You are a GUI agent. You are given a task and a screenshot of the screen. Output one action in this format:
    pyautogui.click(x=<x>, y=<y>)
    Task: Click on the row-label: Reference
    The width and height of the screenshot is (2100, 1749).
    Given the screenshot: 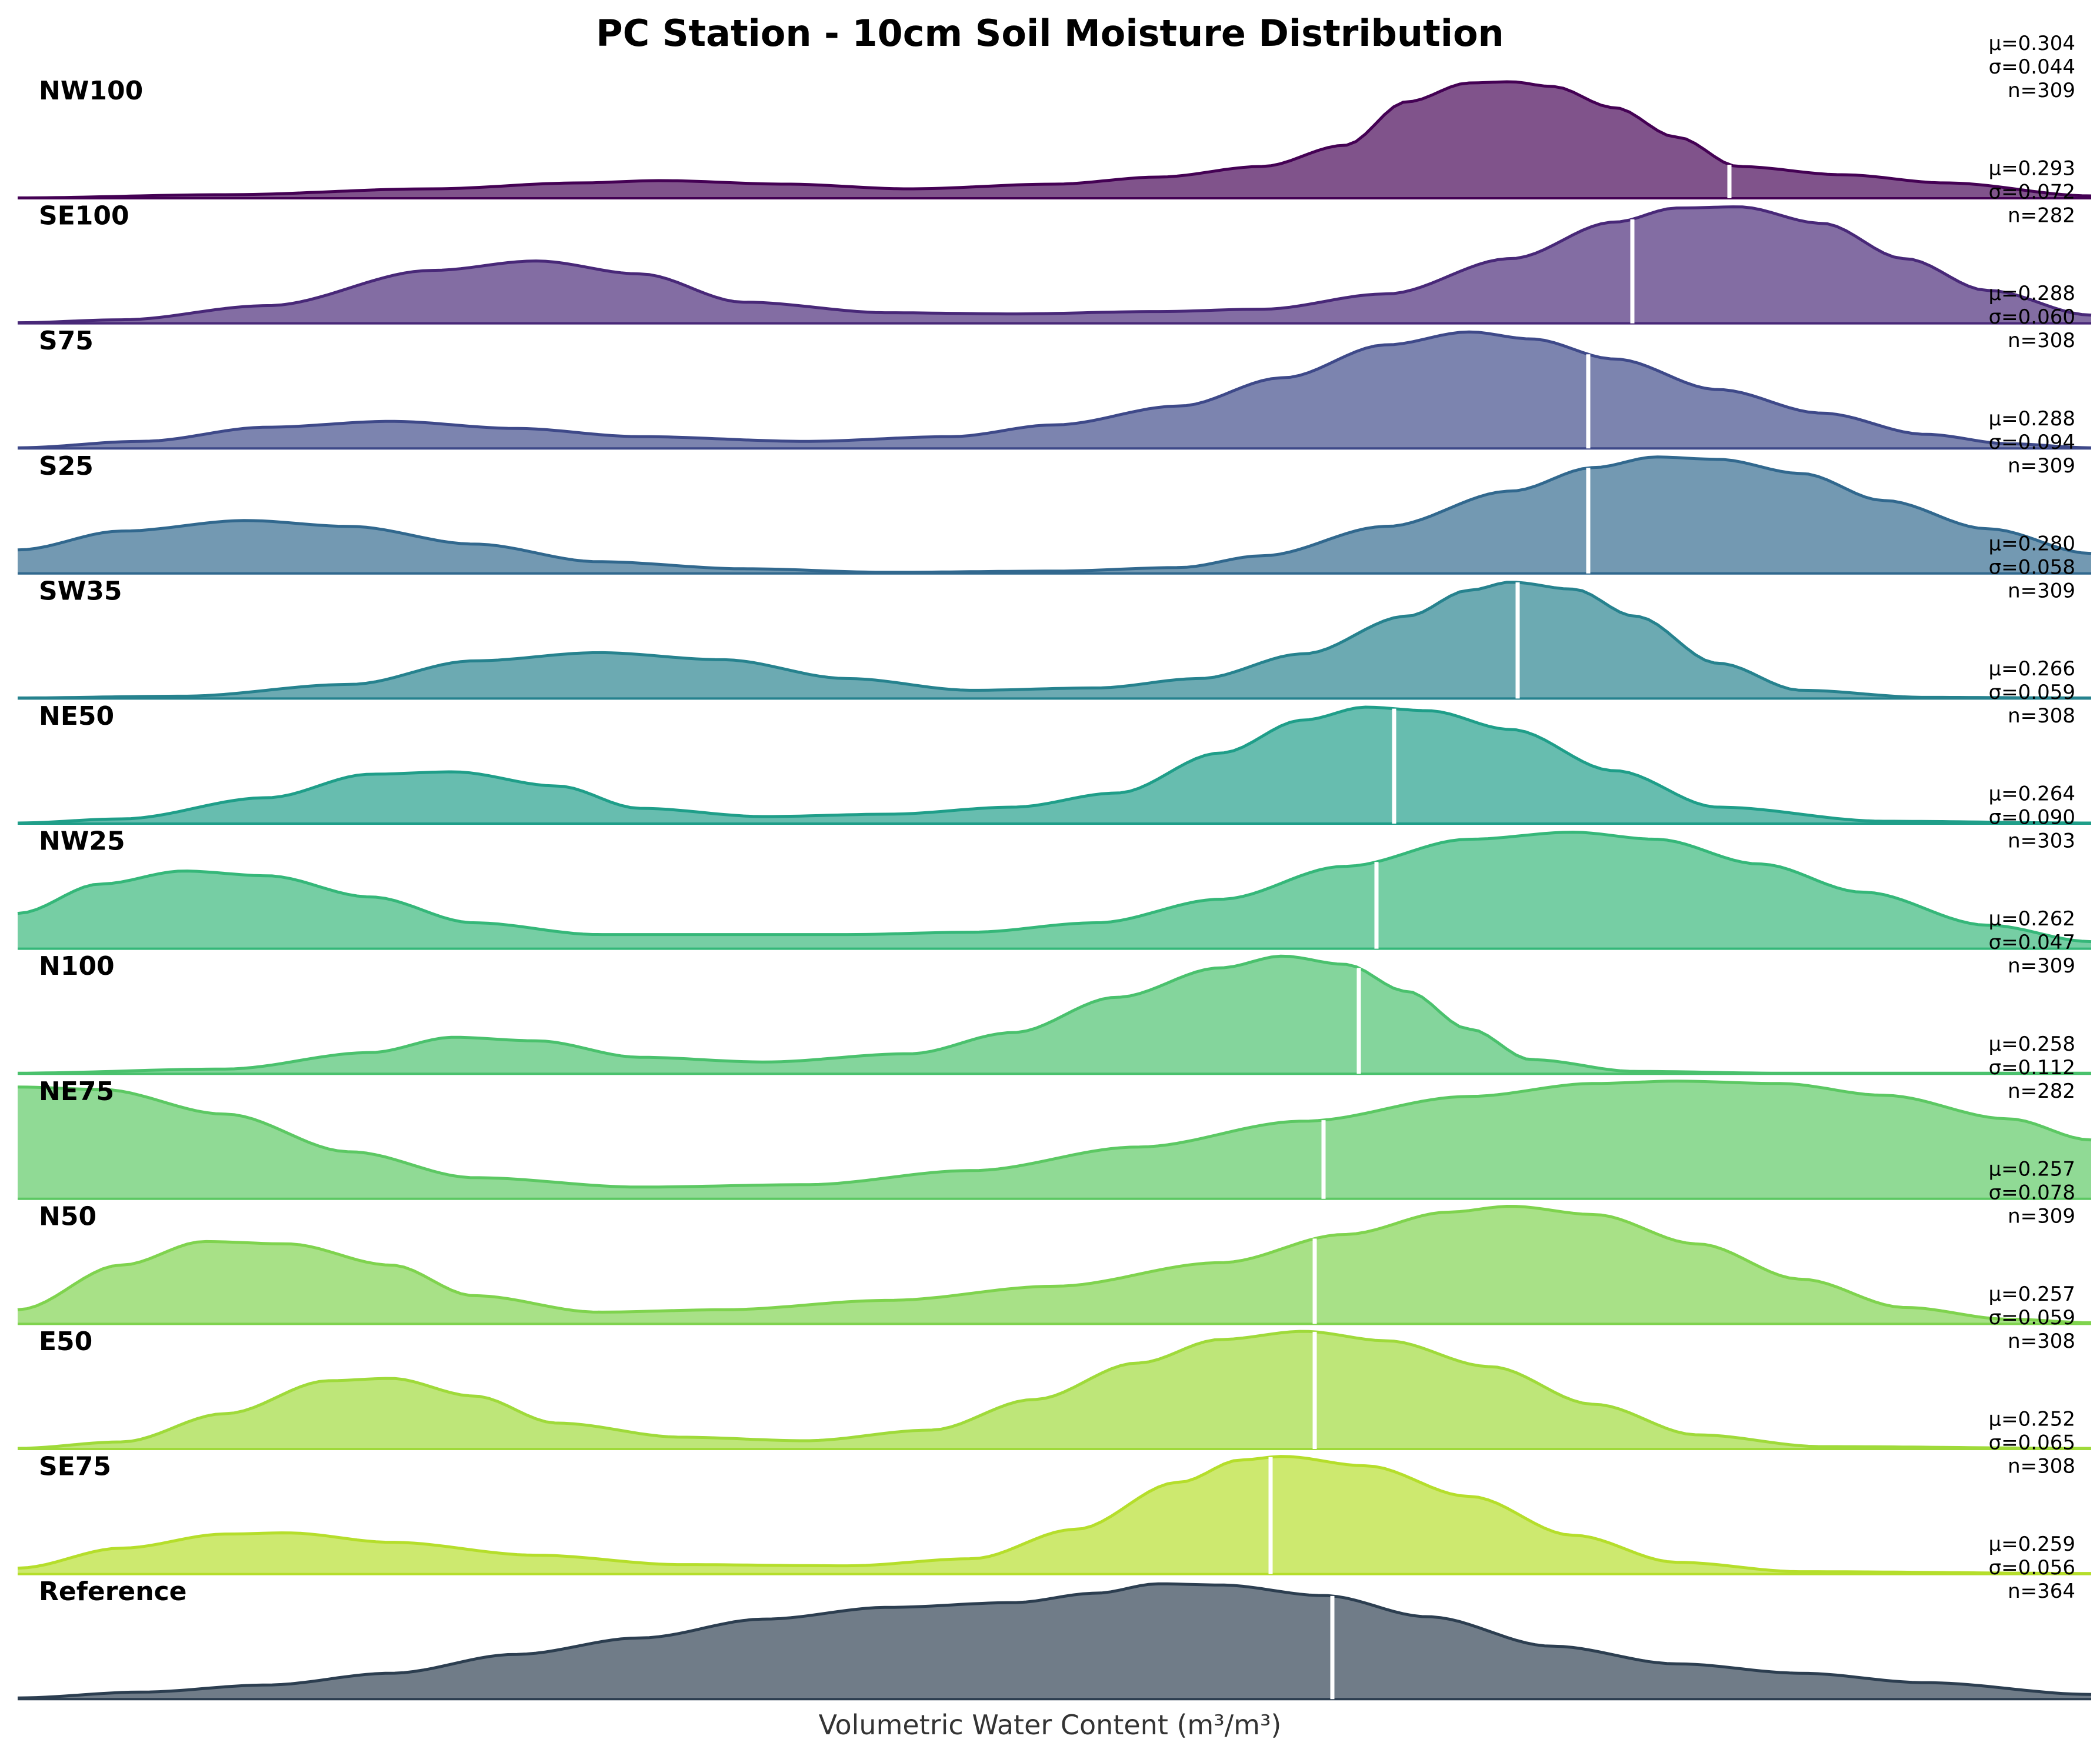 What is the action you would take?
    pyautogui.click(x=113, y=1592)
    